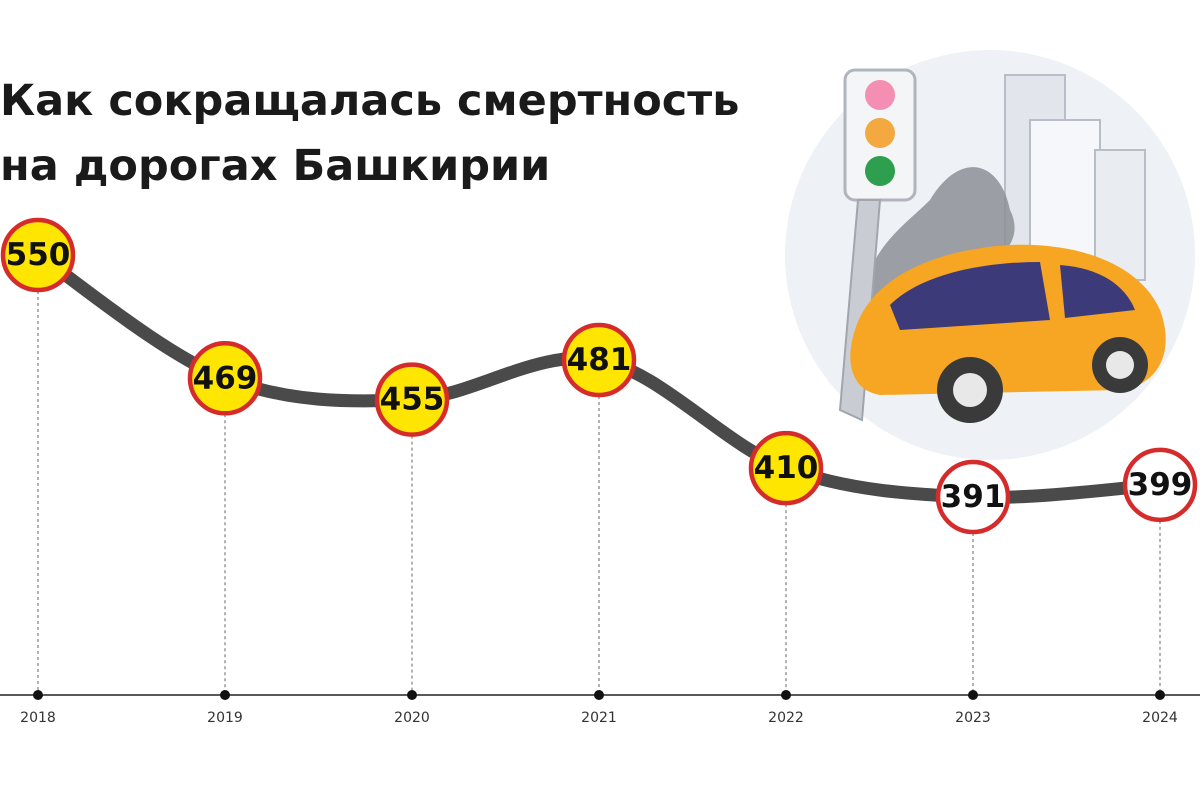 The height and width of the screenshot is (800, 1200). I want to click on value-label: 550, so click(38, 255).